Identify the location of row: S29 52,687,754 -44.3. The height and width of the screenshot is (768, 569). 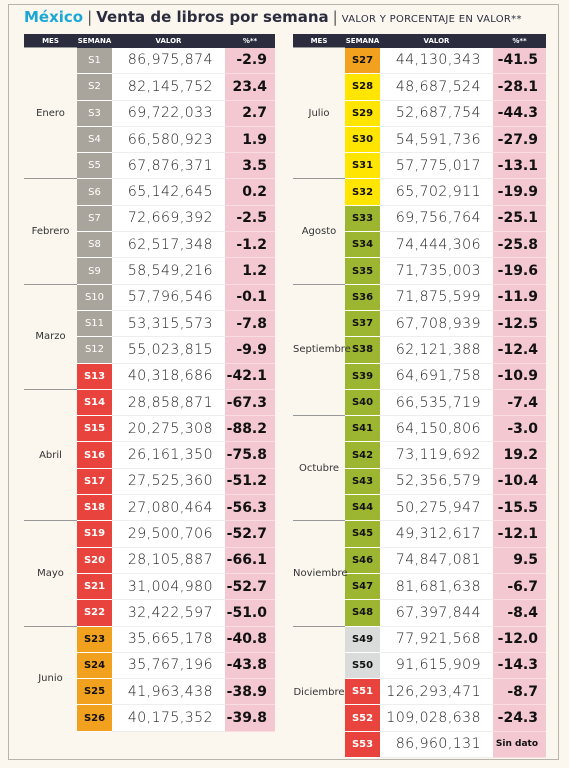
(419, 113).